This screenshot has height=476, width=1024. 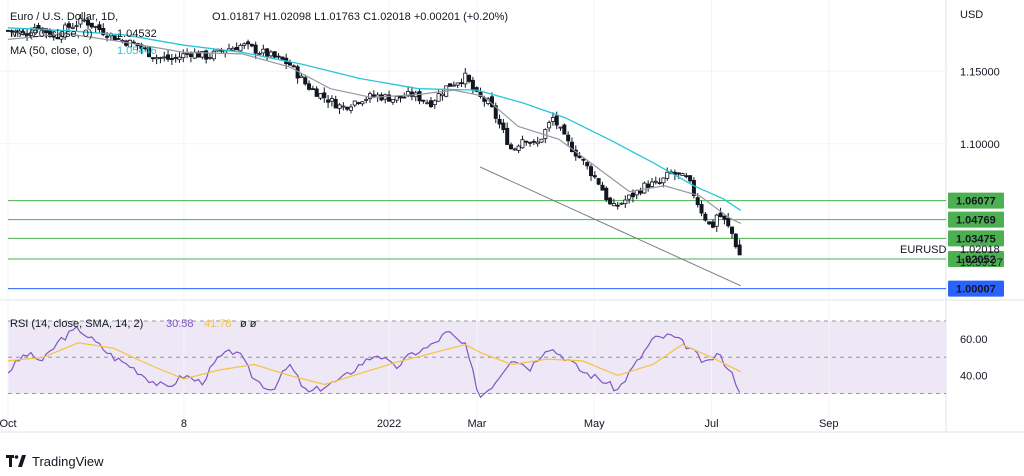 What do you see at coordinates (980, 145) in the screenshot?
I see `price-tick-label: 1.10000` at bounding box center [980, 145].